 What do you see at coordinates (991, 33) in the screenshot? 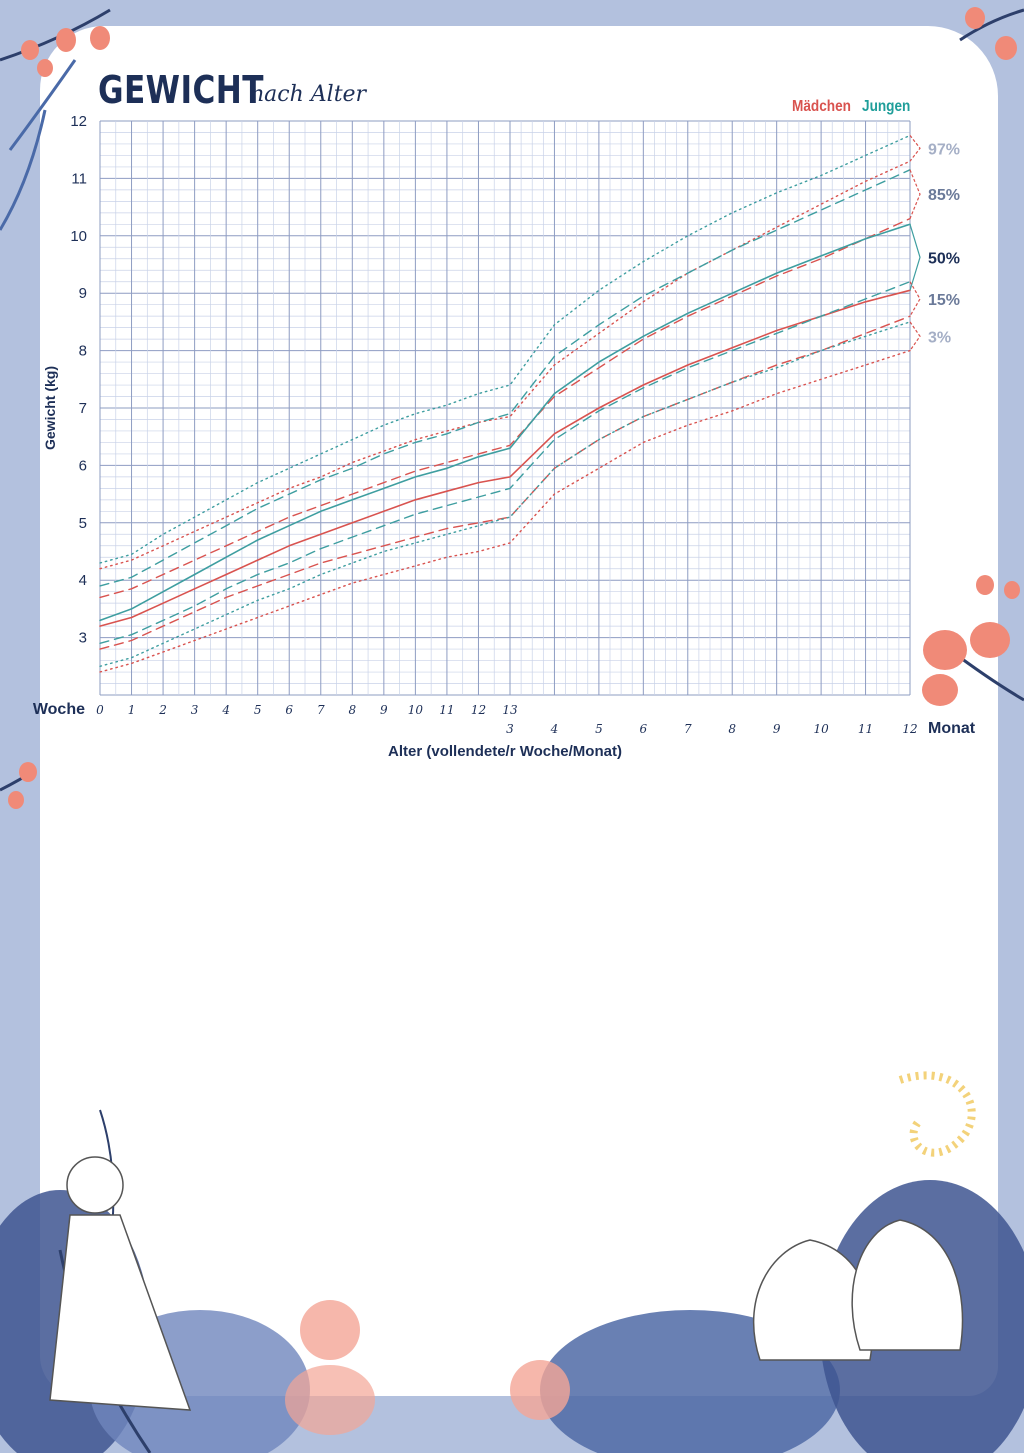
I see `leaf-top-right-icon` at bounding box center [991, 33].